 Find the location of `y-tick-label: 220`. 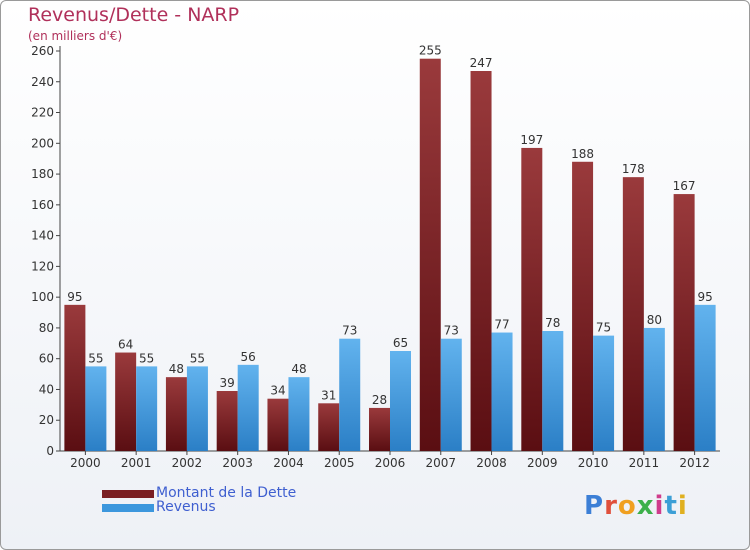

y-tick-label: 220 is located at coordinates (42, 113).